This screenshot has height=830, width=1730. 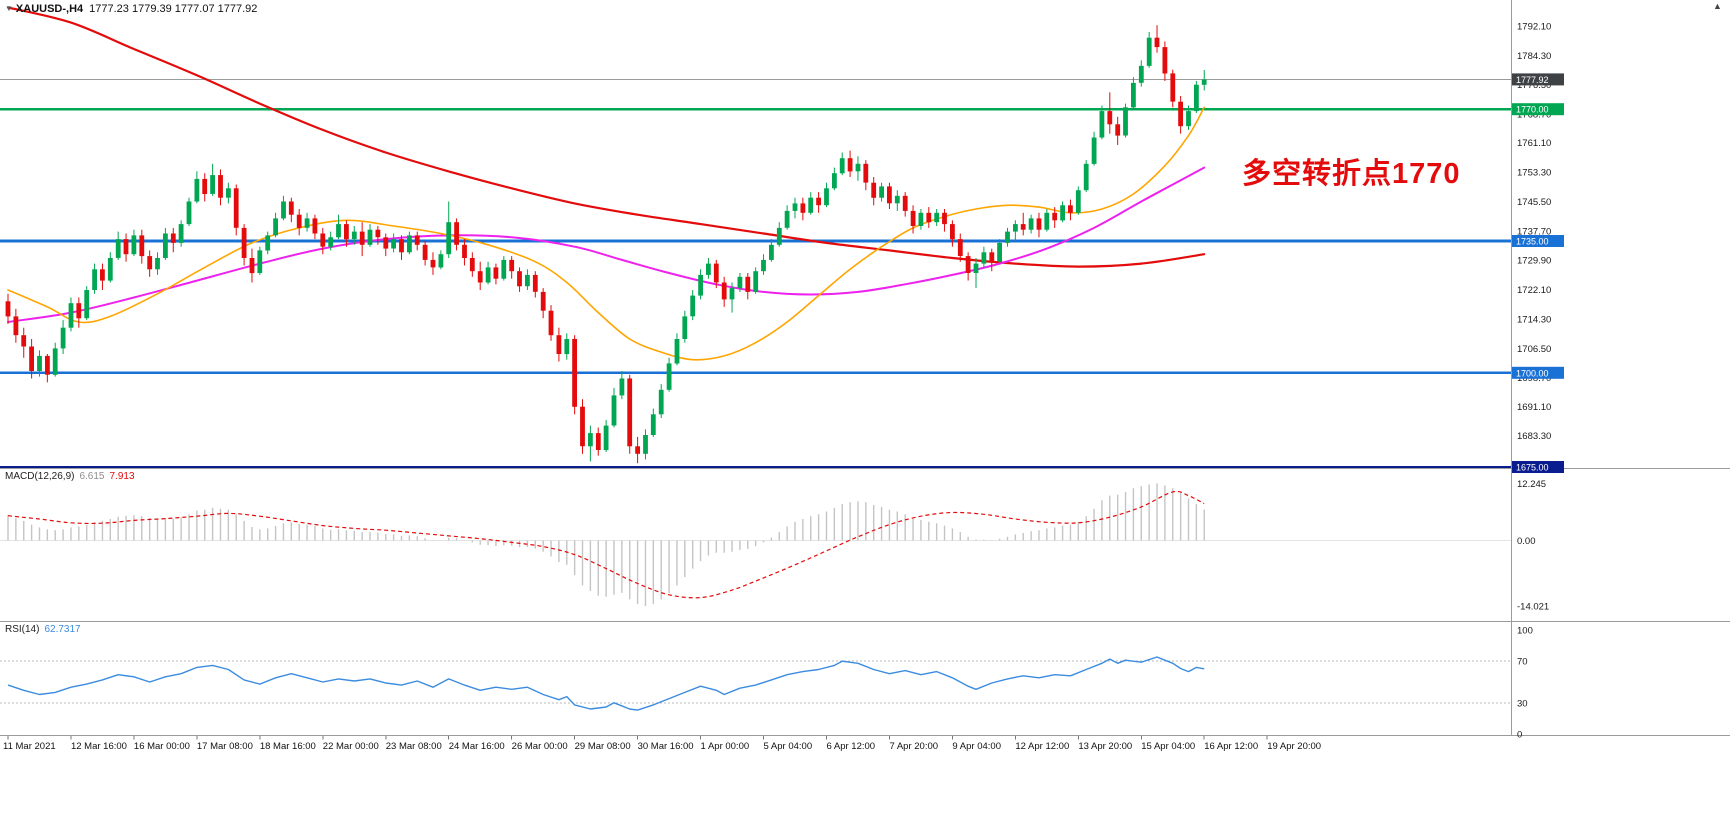 What do you see at coordinates (666, 746) in the screenshot?
I see `time-tick-label: 30 Mar 16:00` at bounding box center [666, 746].